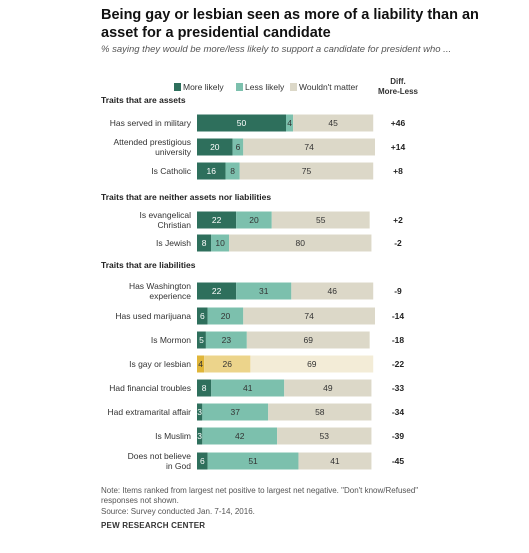 The width and height of the screenshot is (529, 553). I want to click on diff-value: -18, so click(398, 340).